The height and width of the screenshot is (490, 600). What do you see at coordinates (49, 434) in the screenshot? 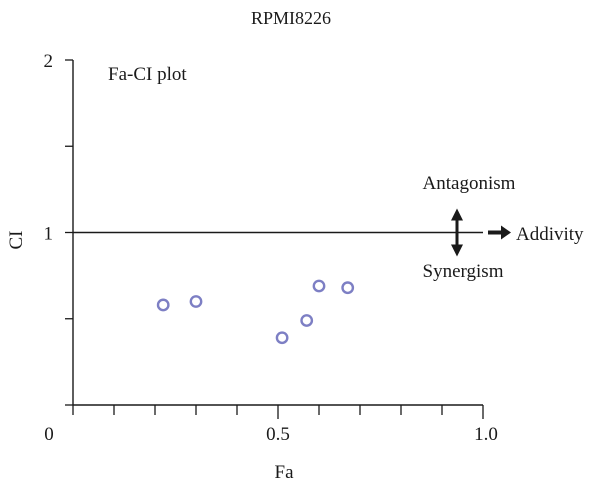
I see `x-tick-label: 0` at bounding box center [49, 434].